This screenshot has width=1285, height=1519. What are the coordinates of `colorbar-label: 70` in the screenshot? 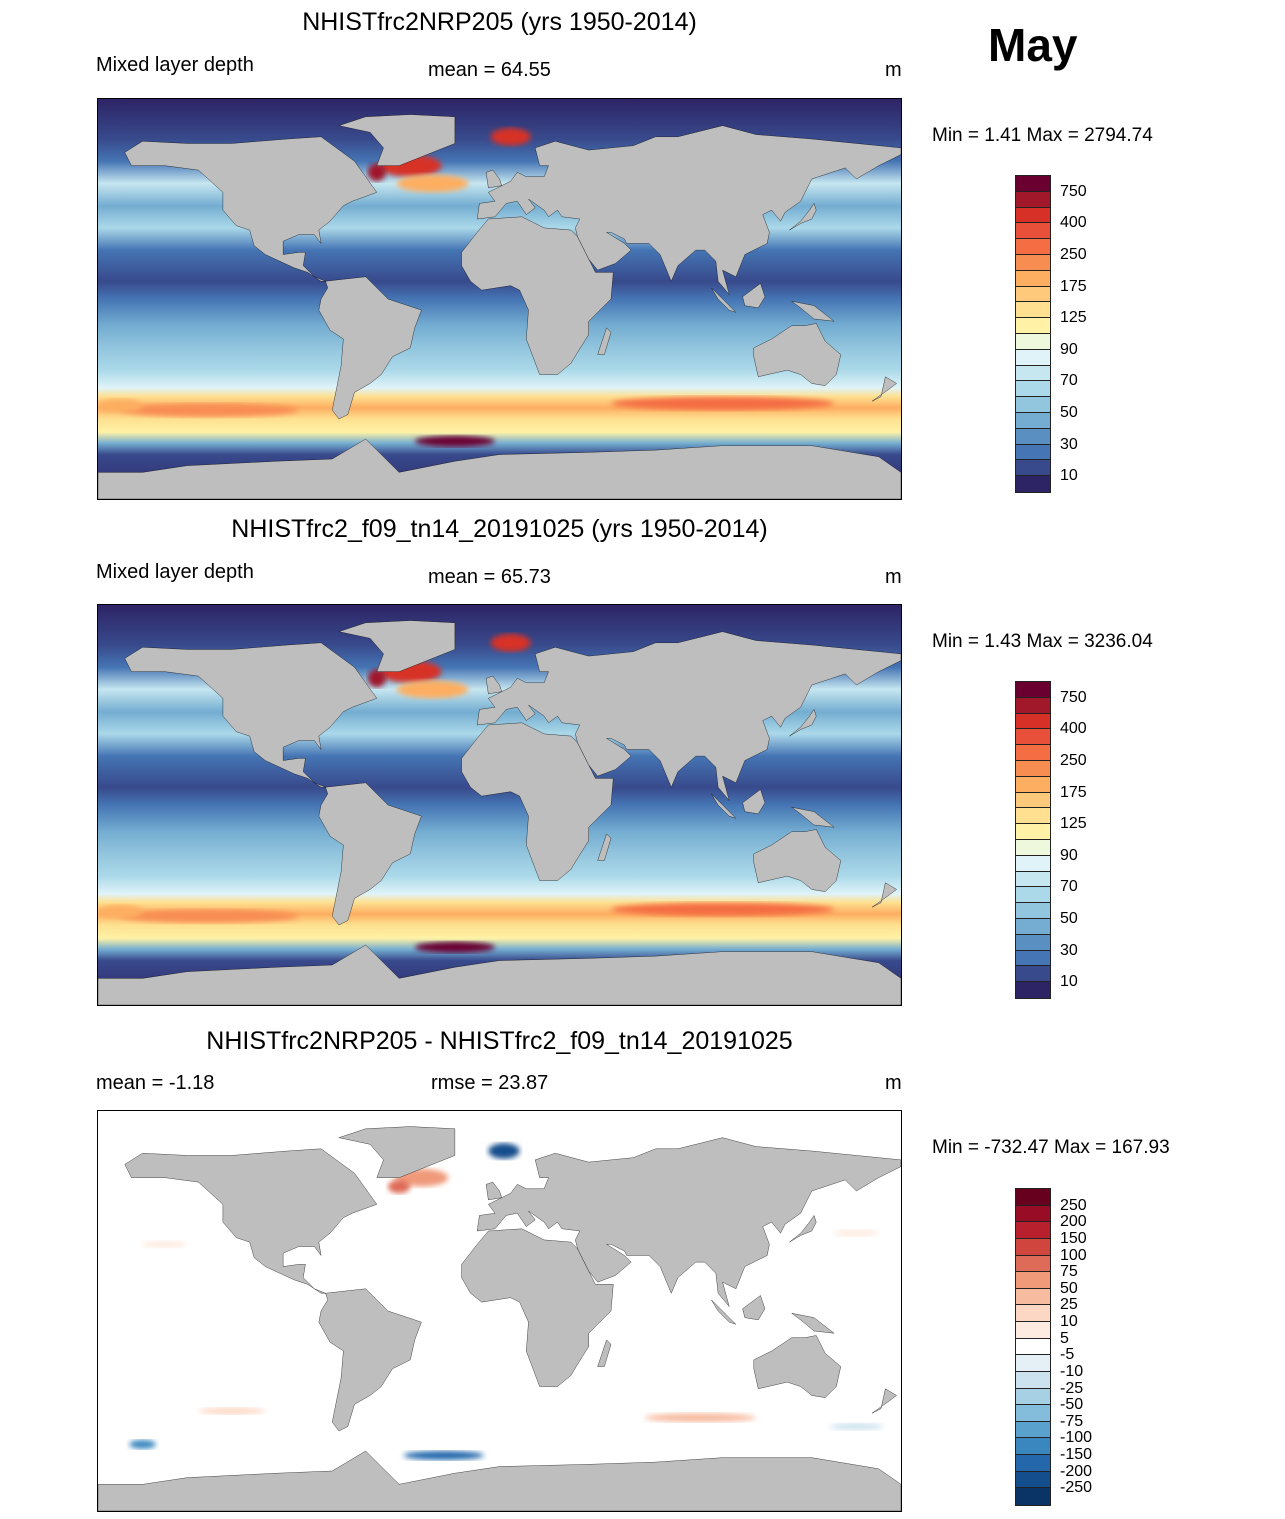 It's located at (1069, 887).